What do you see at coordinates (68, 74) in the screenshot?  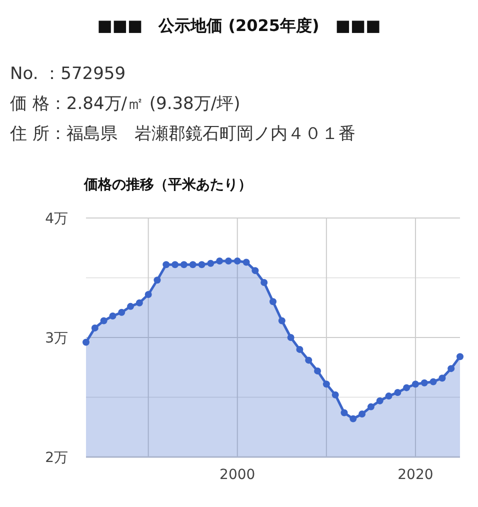 I see `text: No. ：572959` at bounding box center [68, 74].